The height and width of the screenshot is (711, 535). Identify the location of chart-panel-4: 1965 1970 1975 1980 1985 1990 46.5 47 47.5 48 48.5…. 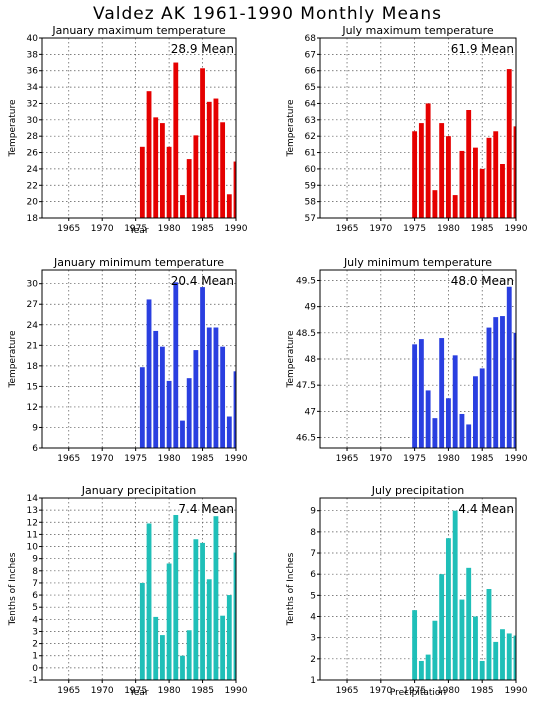
(407, 360).